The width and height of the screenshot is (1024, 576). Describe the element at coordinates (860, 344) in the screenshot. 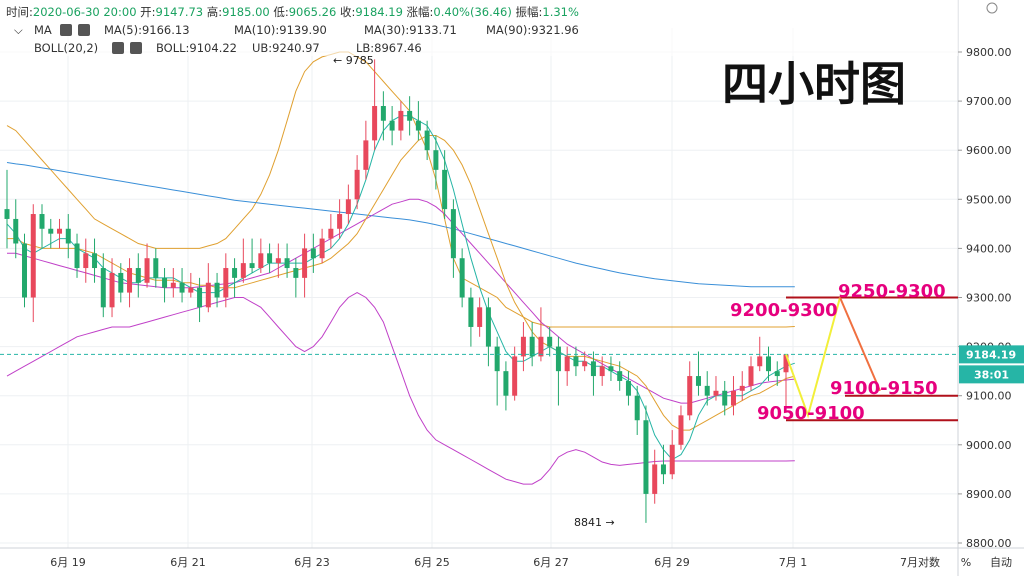

I see `forecast-path-down` at that location.